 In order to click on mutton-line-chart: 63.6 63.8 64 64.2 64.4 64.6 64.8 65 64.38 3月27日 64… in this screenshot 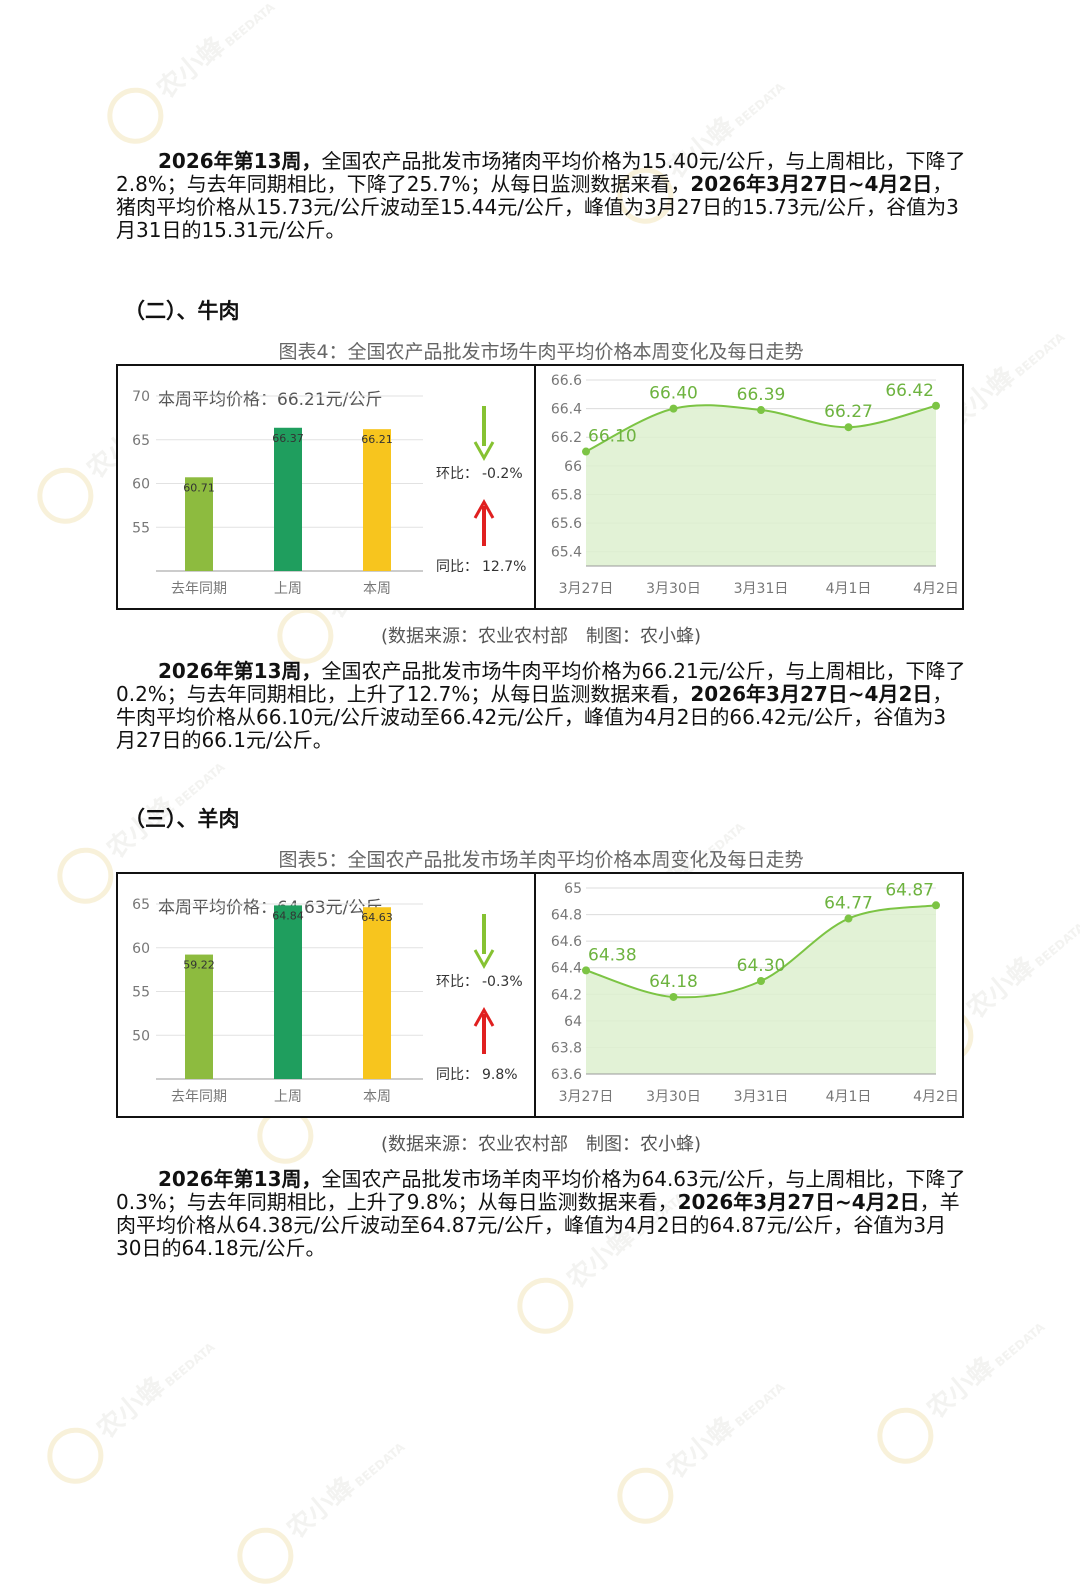, I will do `click(755, 992)`.